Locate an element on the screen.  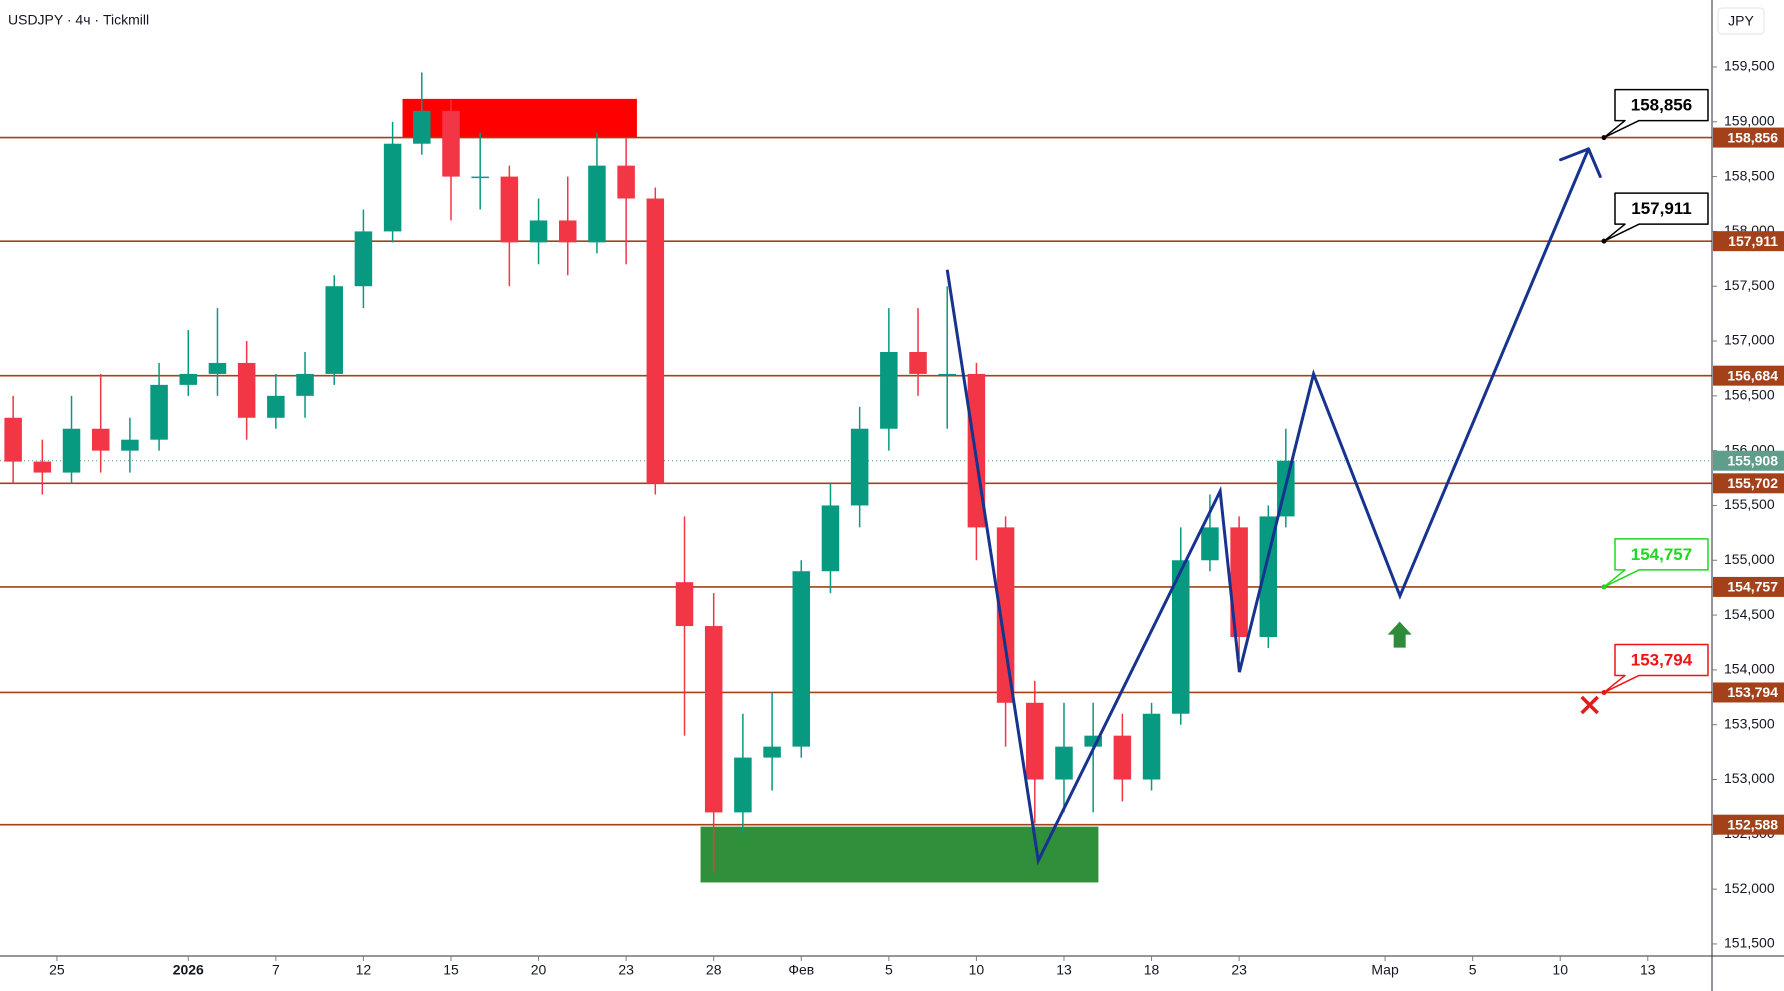
x-tick-label: 18 is located at coordinates (1152, 970).